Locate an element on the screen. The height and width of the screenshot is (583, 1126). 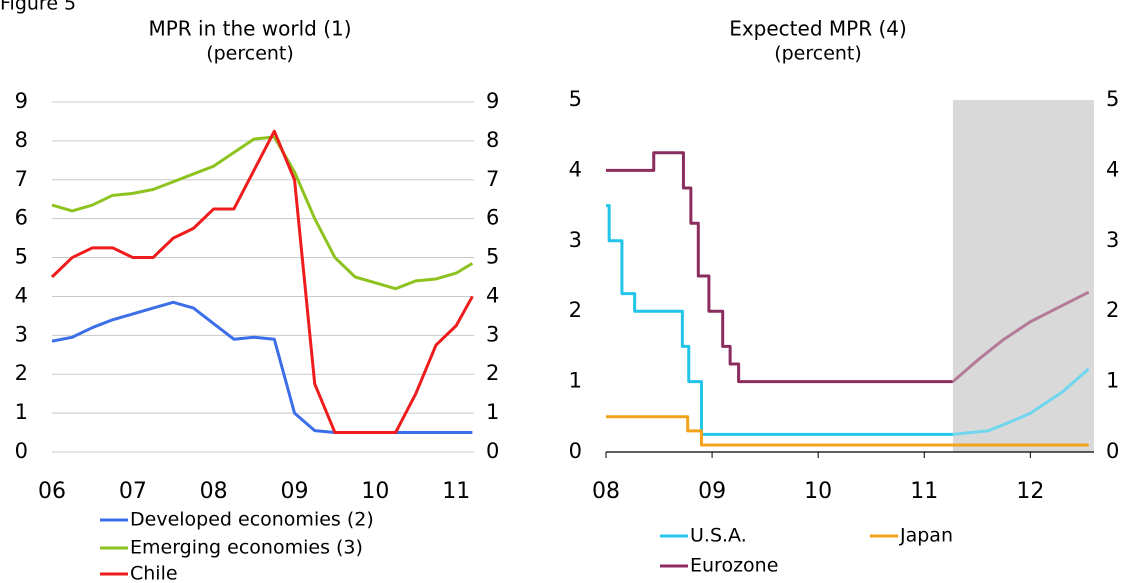
chart-title: MPR in the world (1) is located at coordinates (249, 29).